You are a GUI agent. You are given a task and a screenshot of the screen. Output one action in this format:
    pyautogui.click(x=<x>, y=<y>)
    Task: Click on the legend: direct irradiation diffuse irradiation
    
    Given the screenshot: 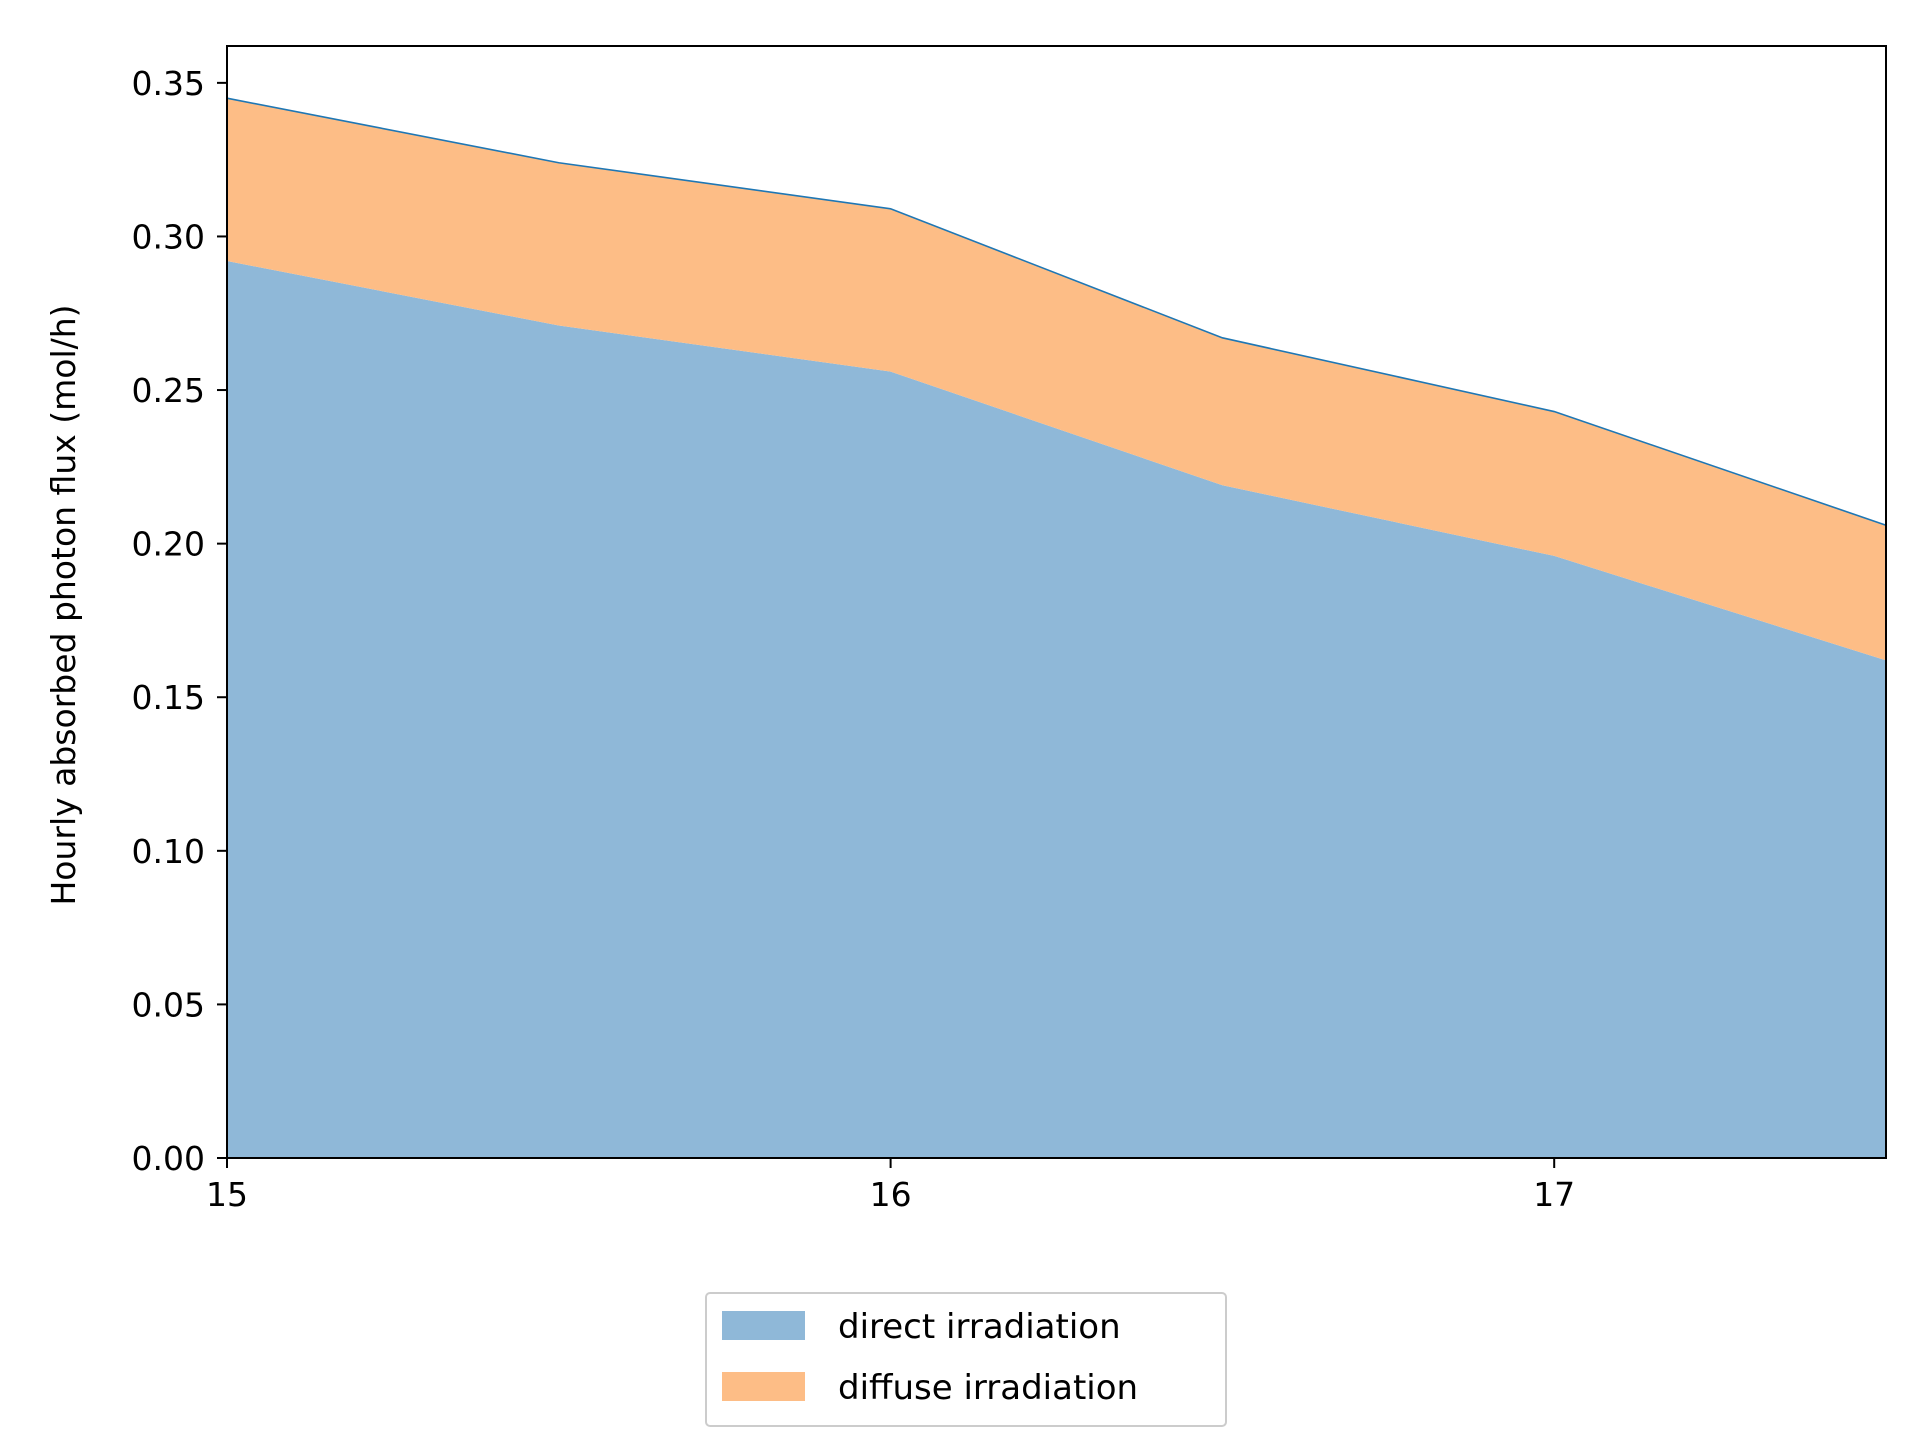 What is the action you would take?
    pyautogui.click(x=966, y=1359)
    